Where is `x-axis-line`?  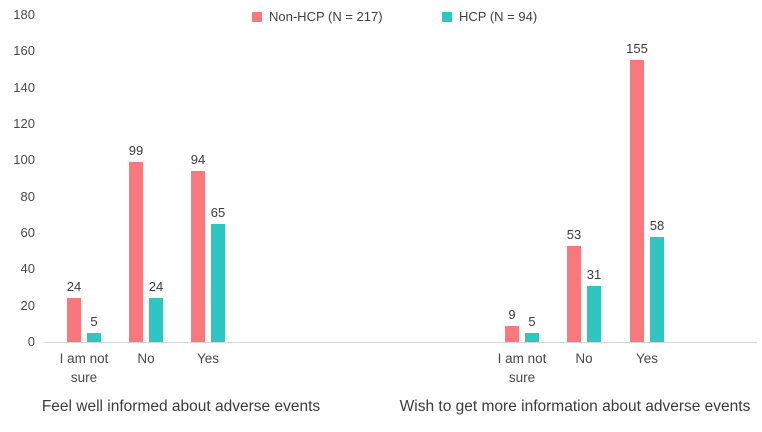
x-axis-line is located at coordinates (400, 342).